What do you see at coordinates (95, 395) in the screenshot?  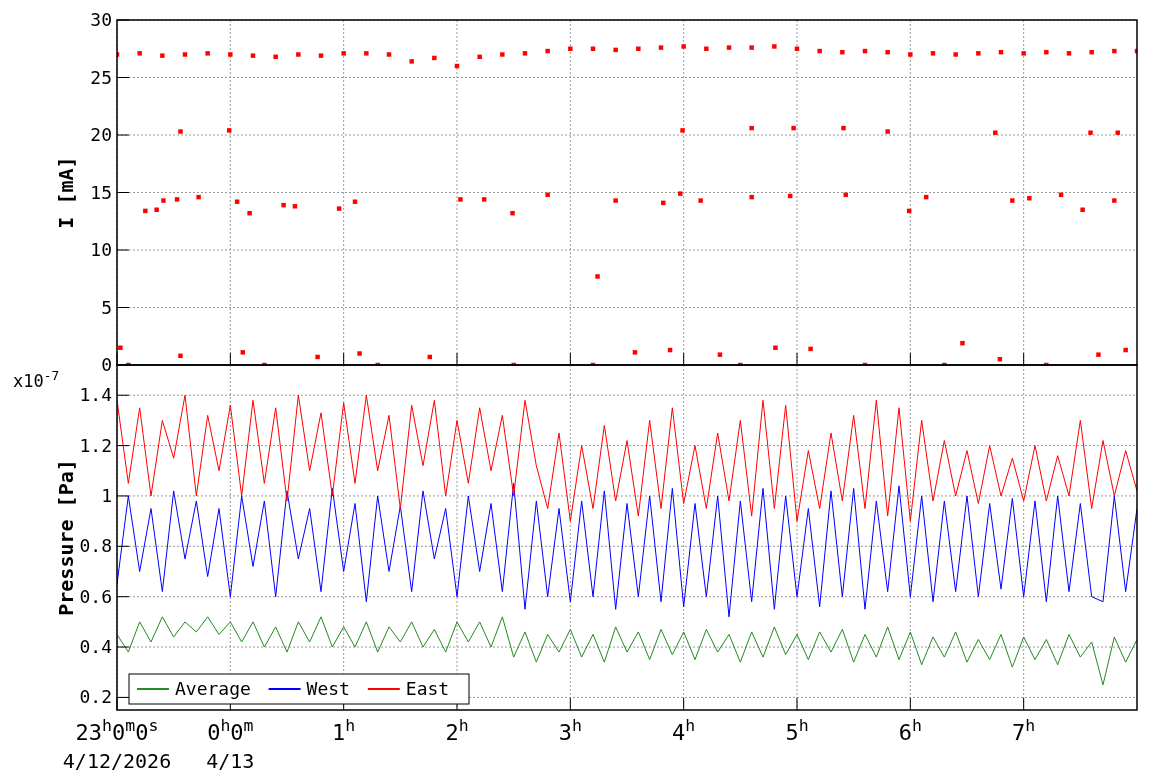 I see `y-tick-label: 1.4` at bounding box center [95, 395].